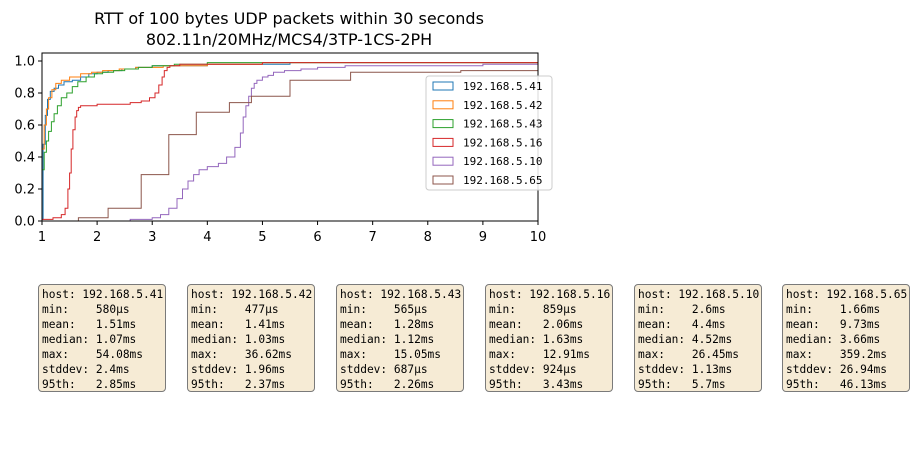 The height and width of the screenshot is (456, 921). Describe the element at coordinates (483, 237) in the screenshot. I see `x-tick-label: 9` at that location.